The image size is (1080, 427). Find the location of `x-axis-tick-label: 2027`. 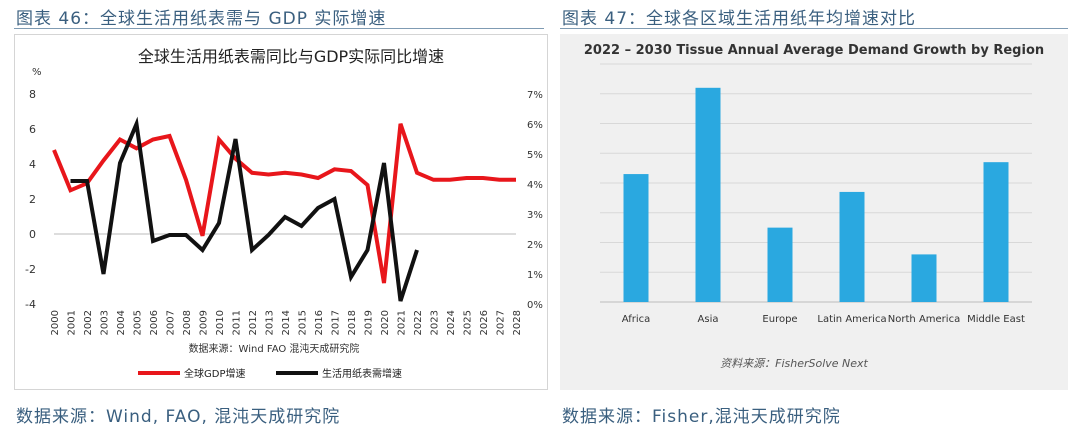

x-axis-tick-label: 2027 is located at coordinates (501, 322).